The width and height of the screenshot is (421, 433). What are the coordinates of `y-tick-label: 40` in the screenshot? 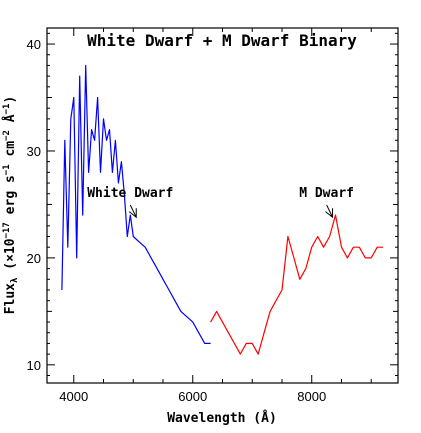 It's located at (34, 44).